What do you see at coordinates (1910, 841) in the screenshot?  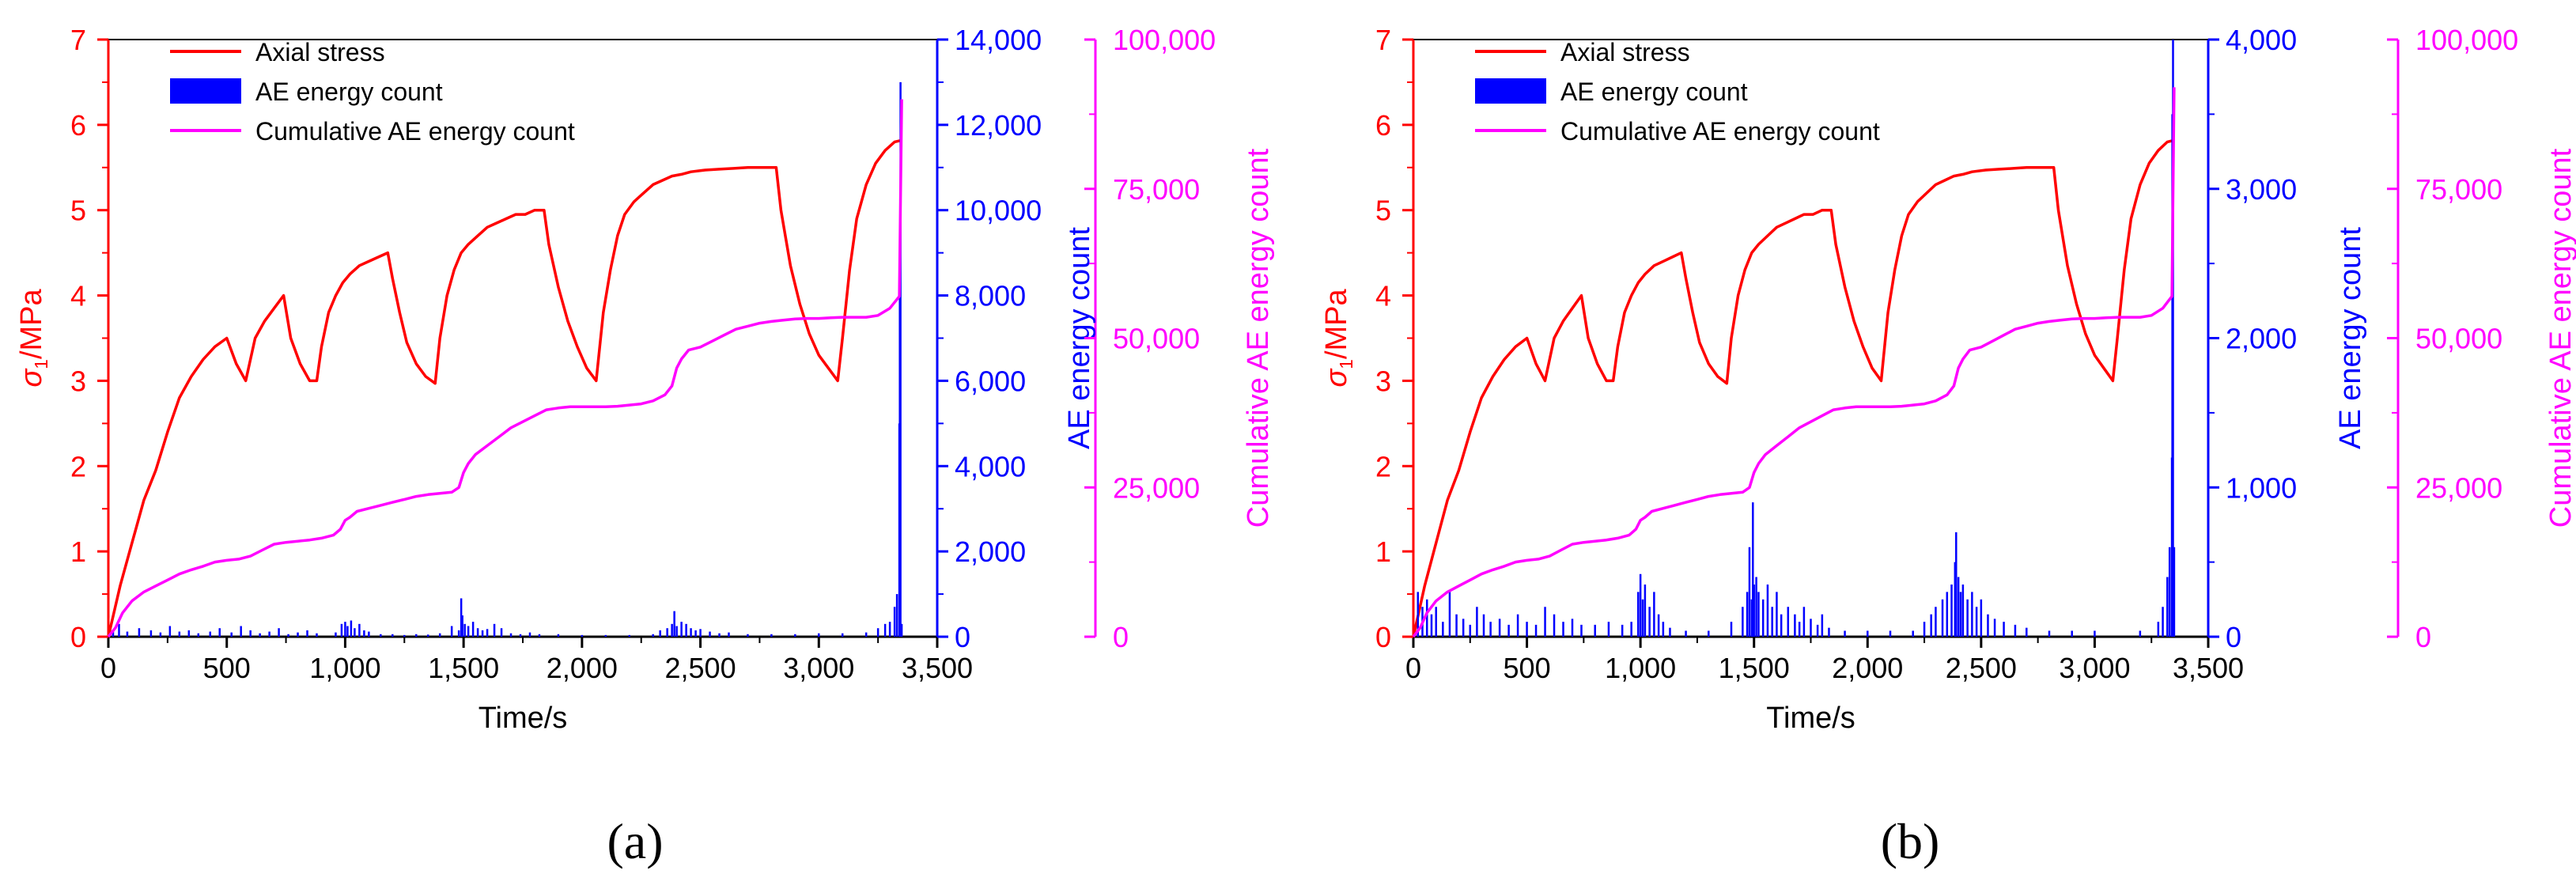 I see `panel-label: (b)` at bounding box center [1910, 841].